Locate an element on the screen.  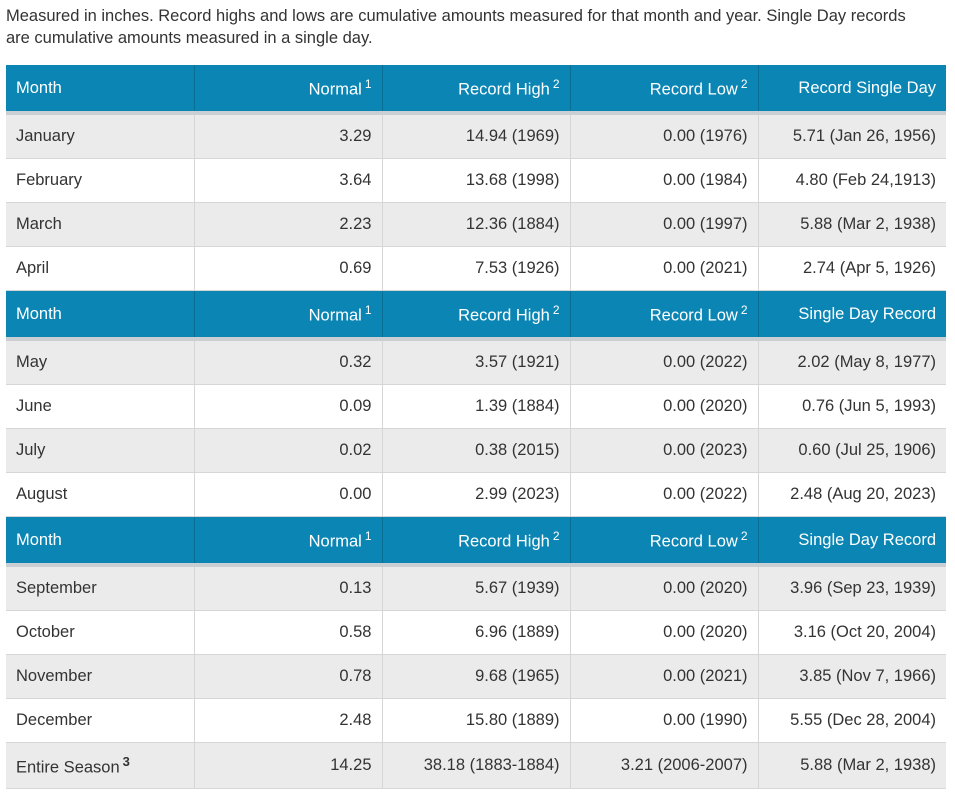
value-cell: 0.00 is located at coordinates (288, 494).